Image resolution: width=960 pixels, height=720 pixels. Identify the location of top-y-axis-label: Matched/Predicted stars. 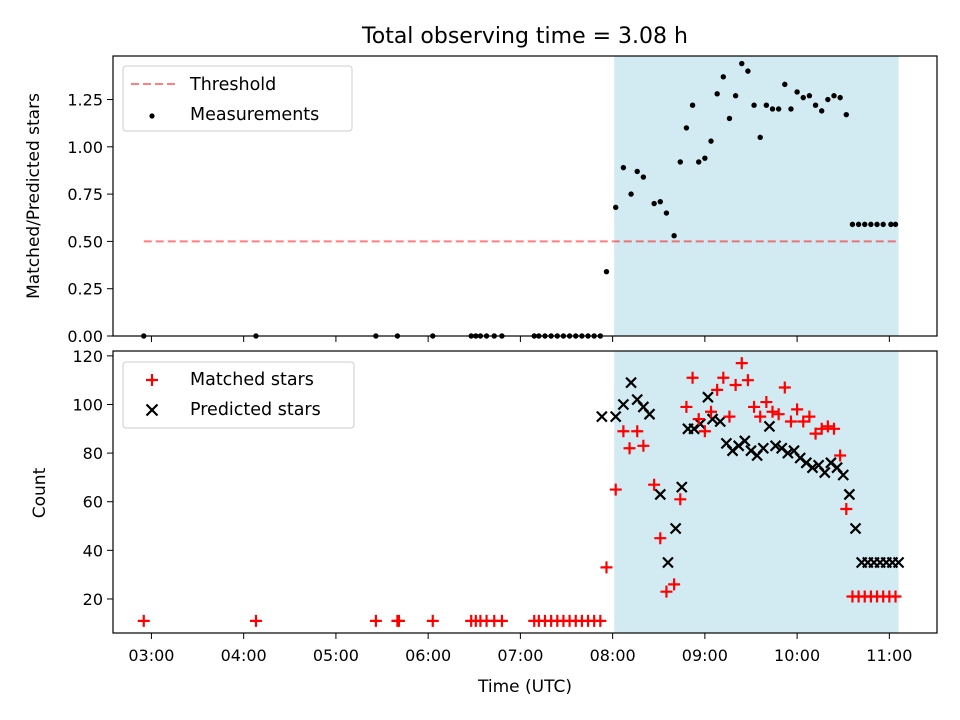
(34, 196).